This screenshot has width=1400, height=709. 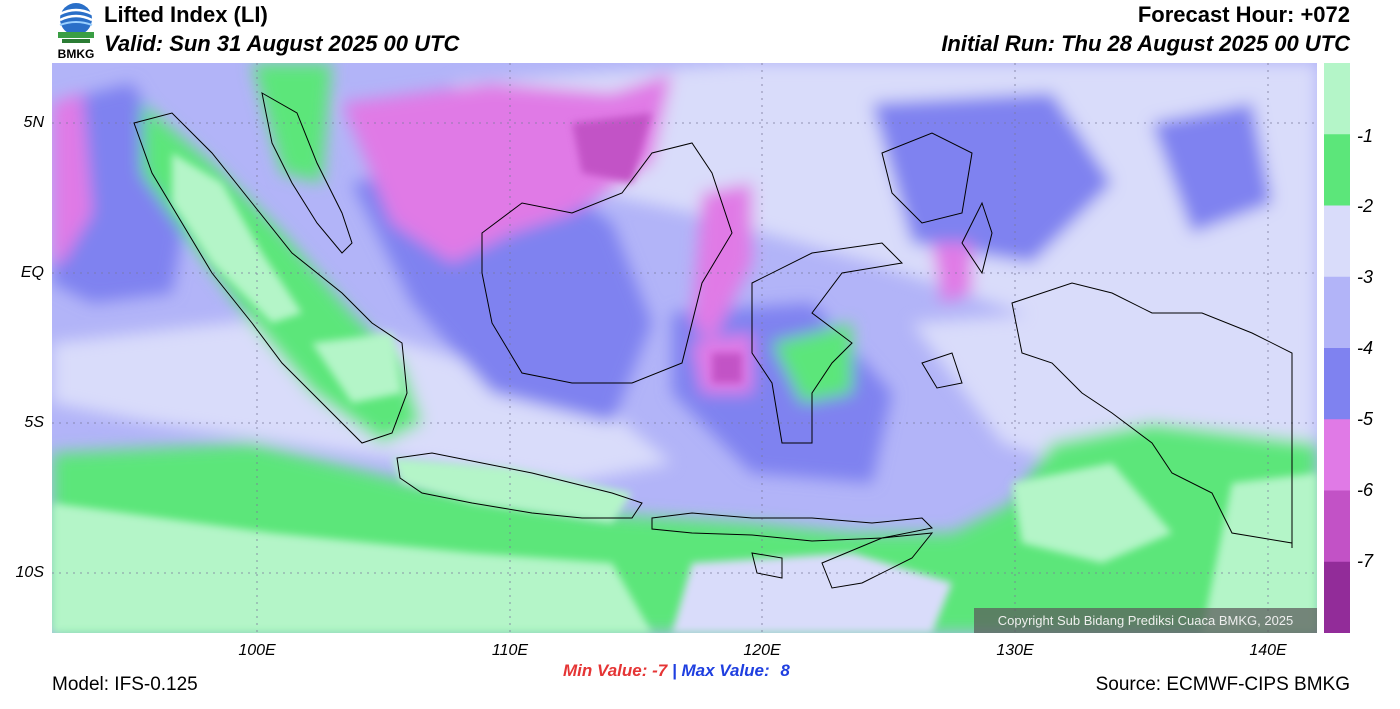 I want to click on colorbar-label: -2, so click(x=1365, y=206).